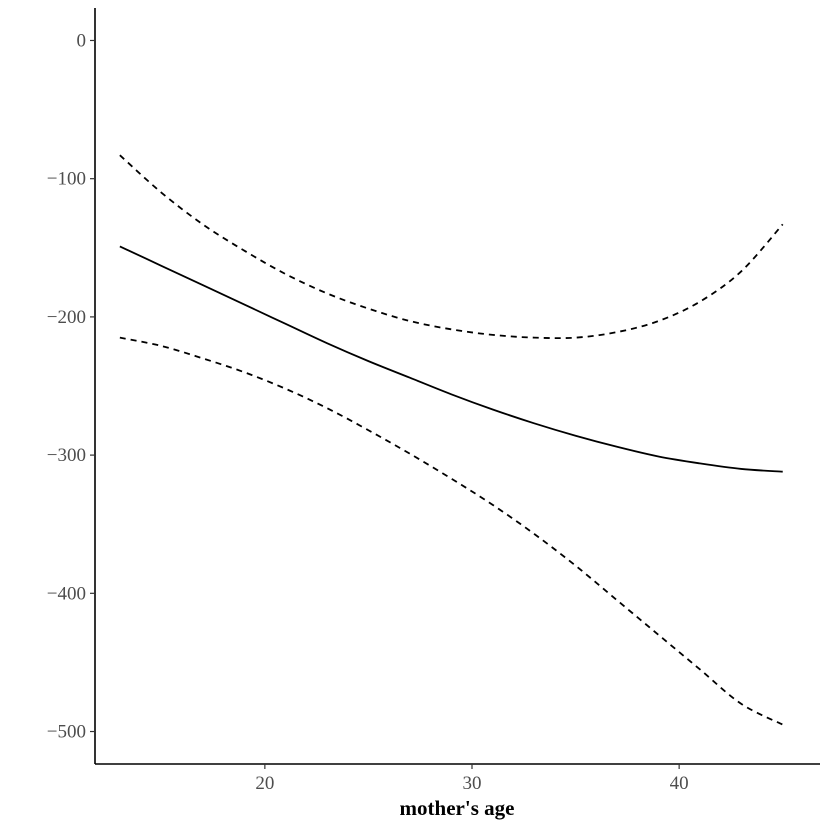 Image resolution: width=830 pixels, height=830 pixels. I want to click on x-axis-ticks: 20 30 40, so click(472, 779).